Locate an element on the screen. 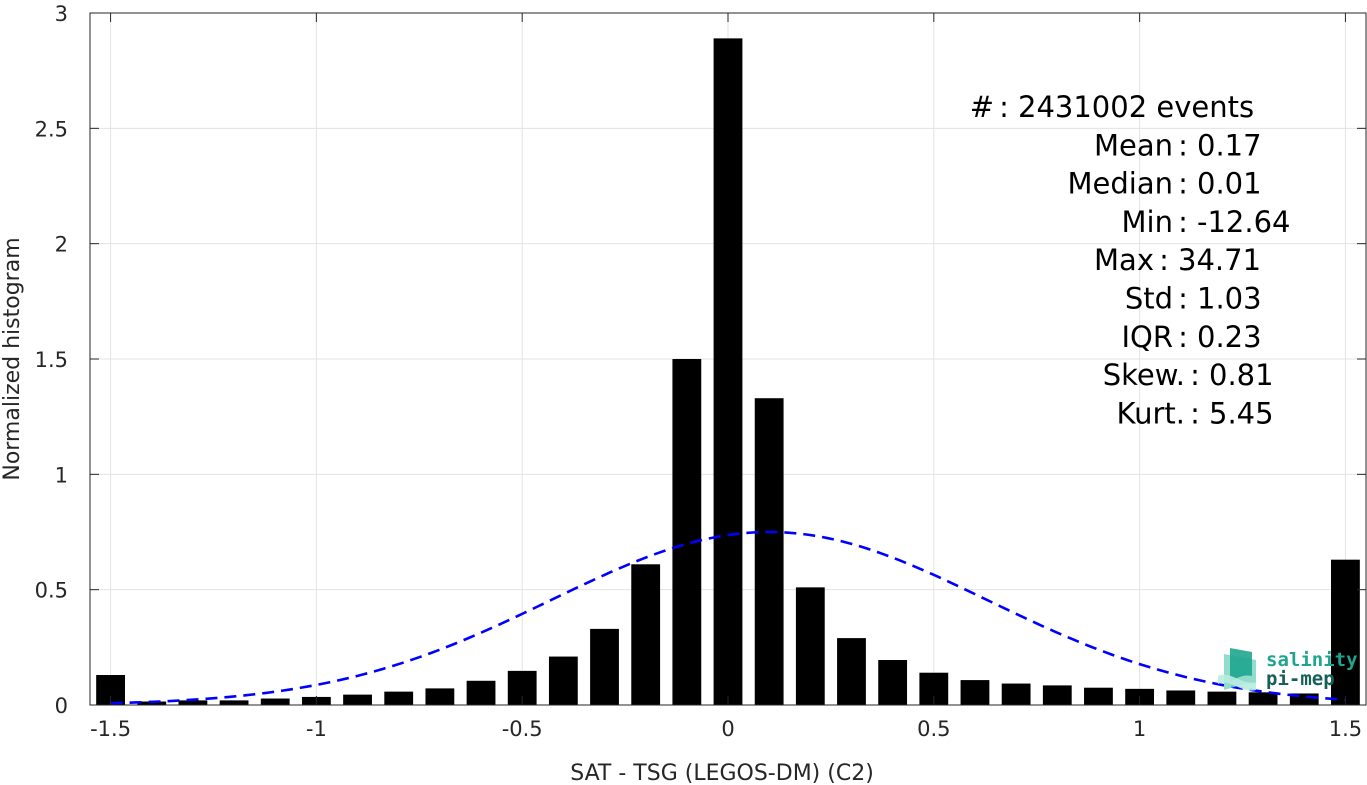  stat-label: Mean is located at coordinates (1133, 145).